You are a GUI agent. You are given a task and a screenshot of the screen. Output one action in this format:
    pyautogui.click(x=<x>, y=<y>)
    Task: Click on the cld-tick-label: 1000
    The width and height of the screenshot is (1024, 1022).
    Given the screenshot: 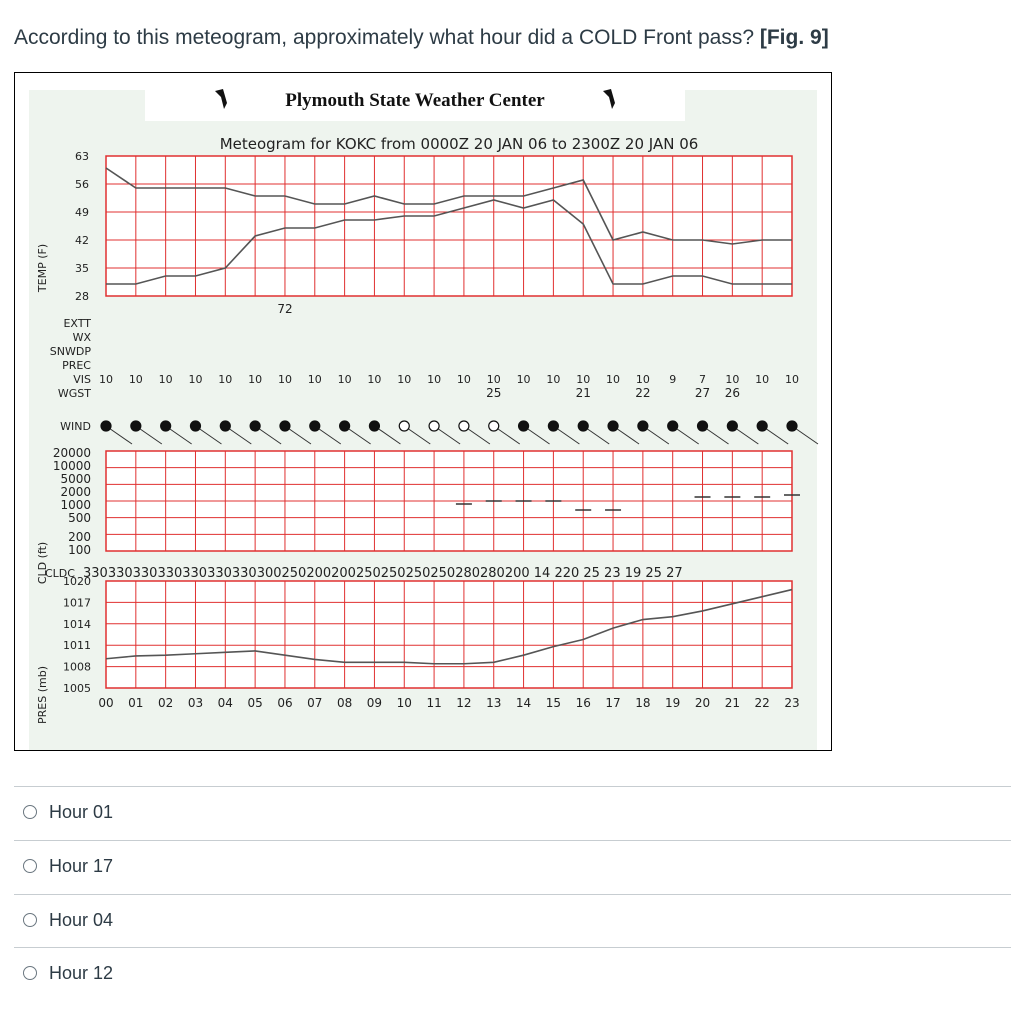 What is the action you would take?
    pyautogui.click(x=75, y=505)
    